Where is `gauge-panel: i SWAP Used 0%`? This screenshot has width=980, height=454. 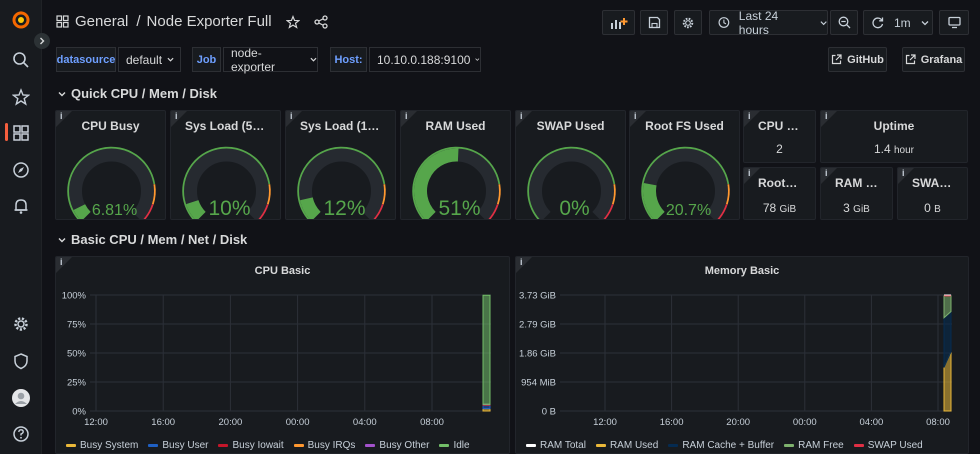 gauge-panel: i SWAP Used 0% is located at coordinates (570, 165).